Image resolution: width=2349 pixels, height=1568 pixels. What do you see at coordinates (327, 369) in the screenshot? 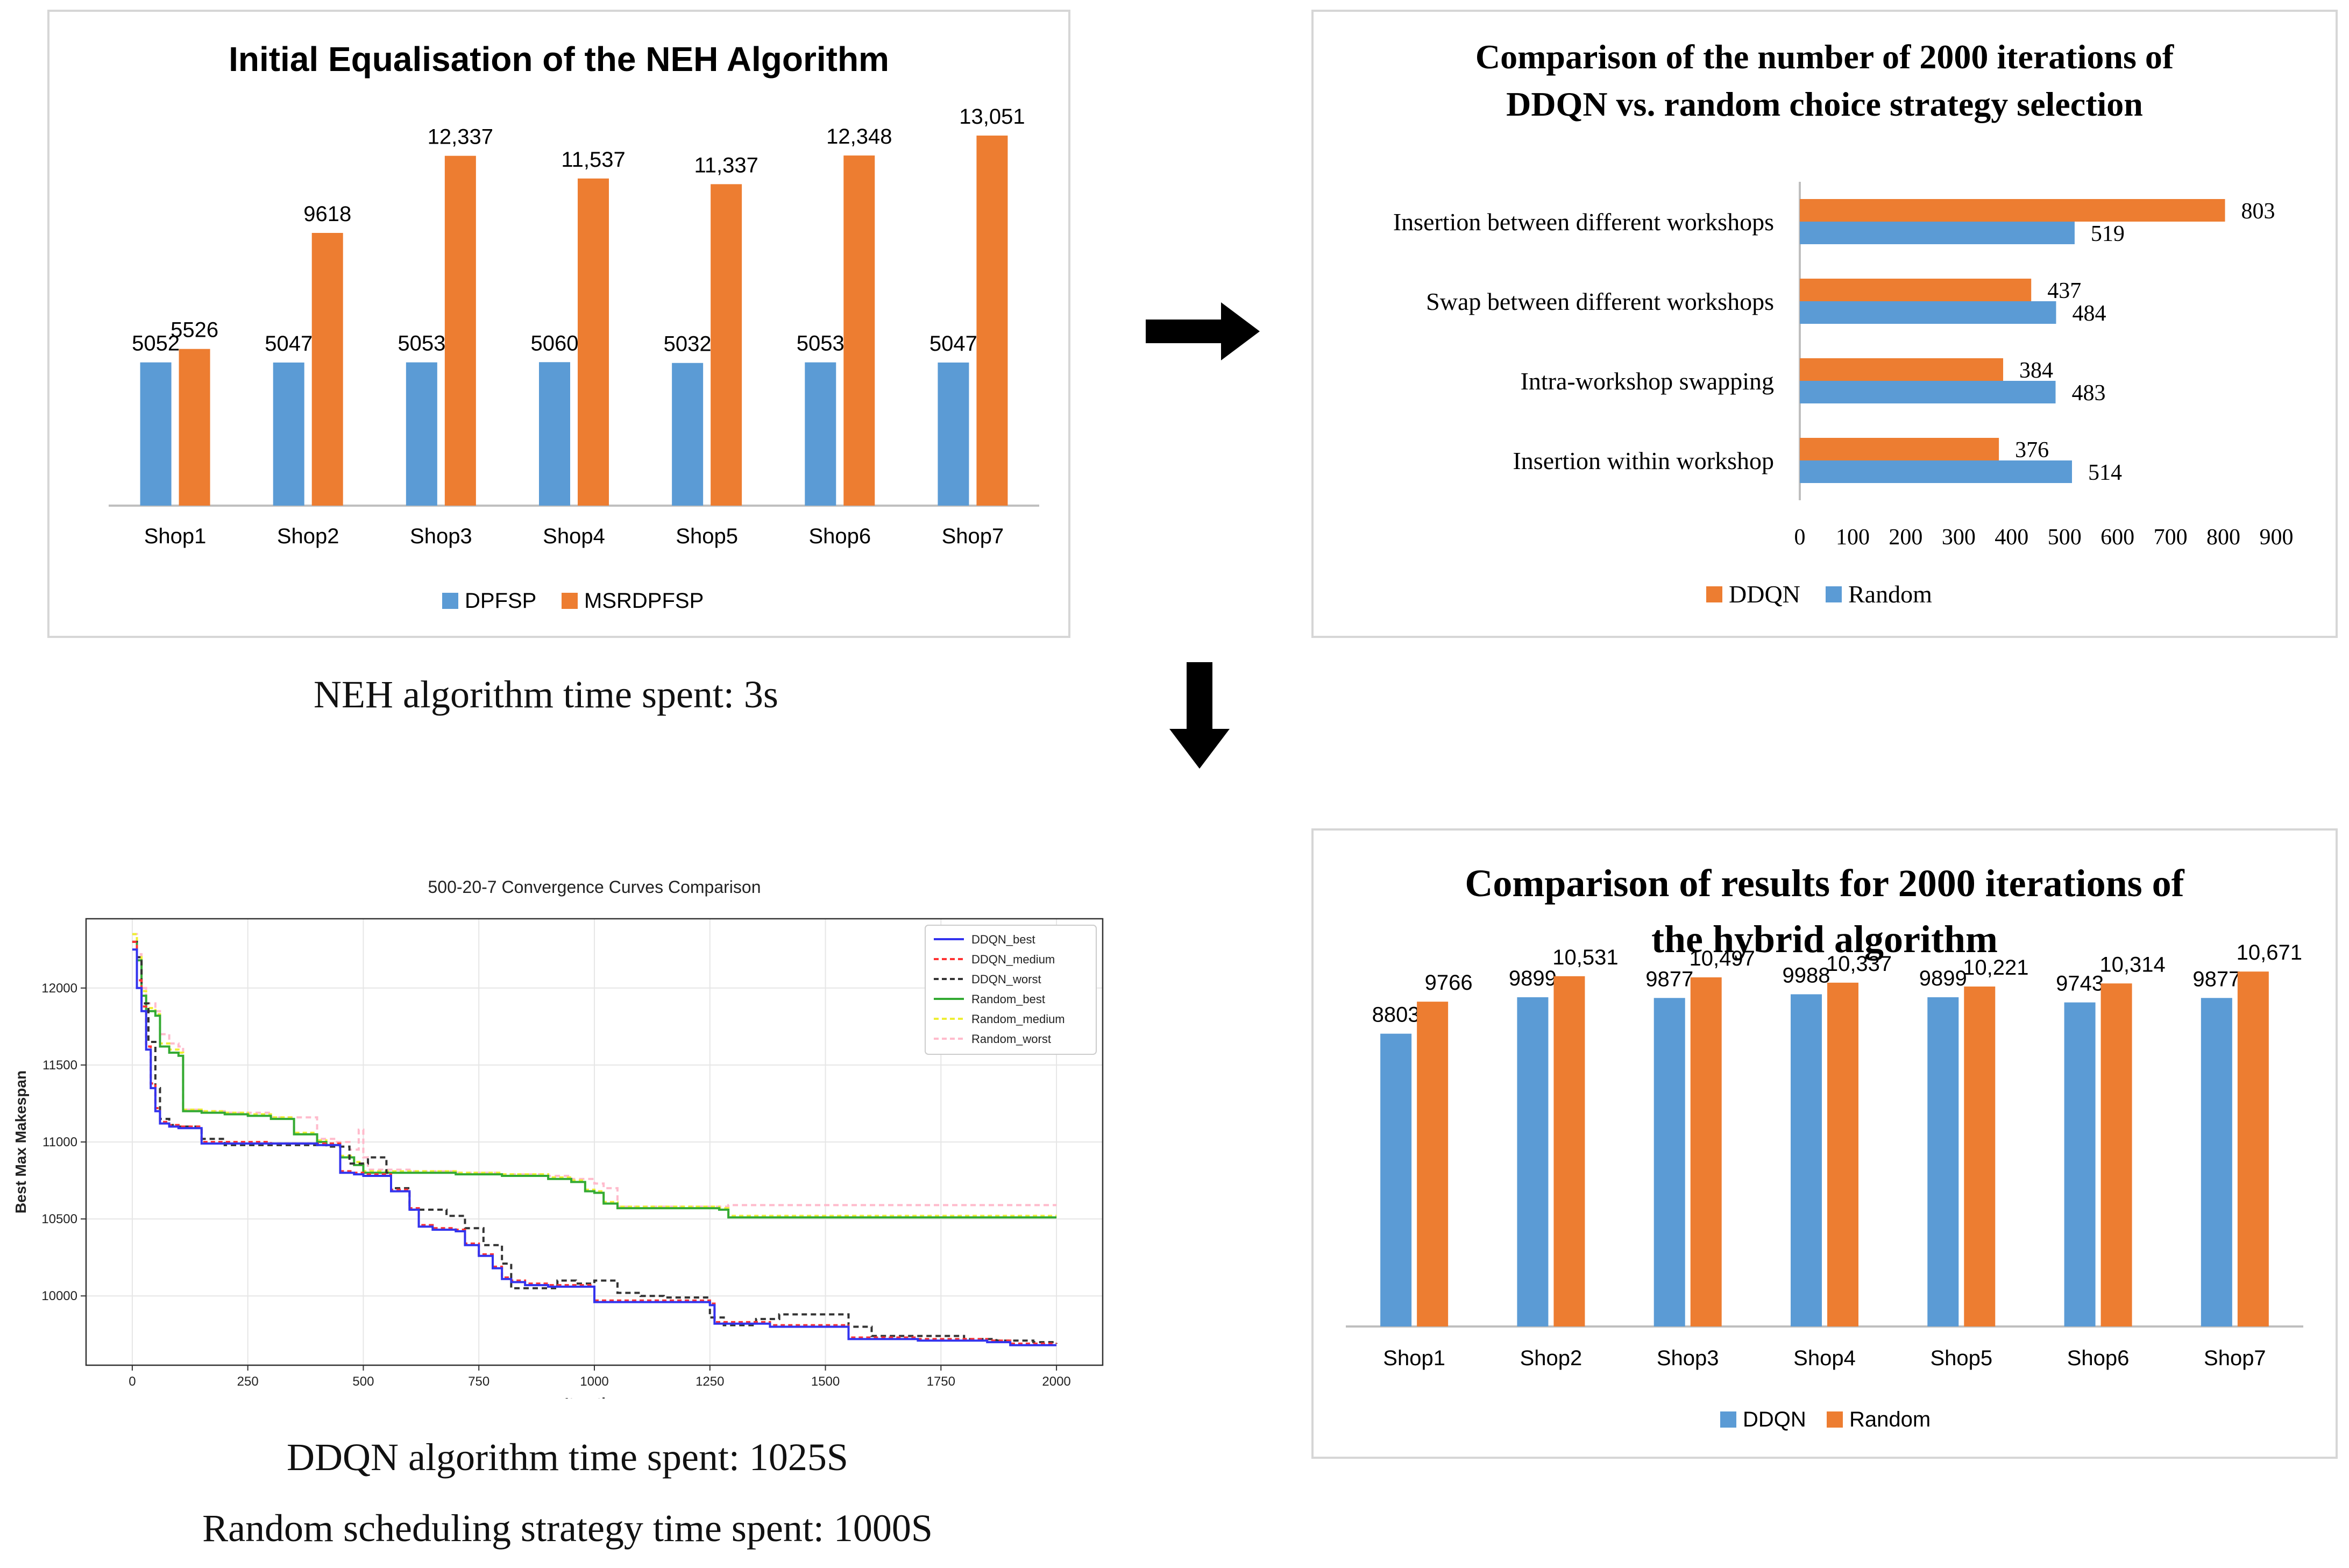
I see `bar-msrdpfsp-shop2` at bounding box center [327, 369].